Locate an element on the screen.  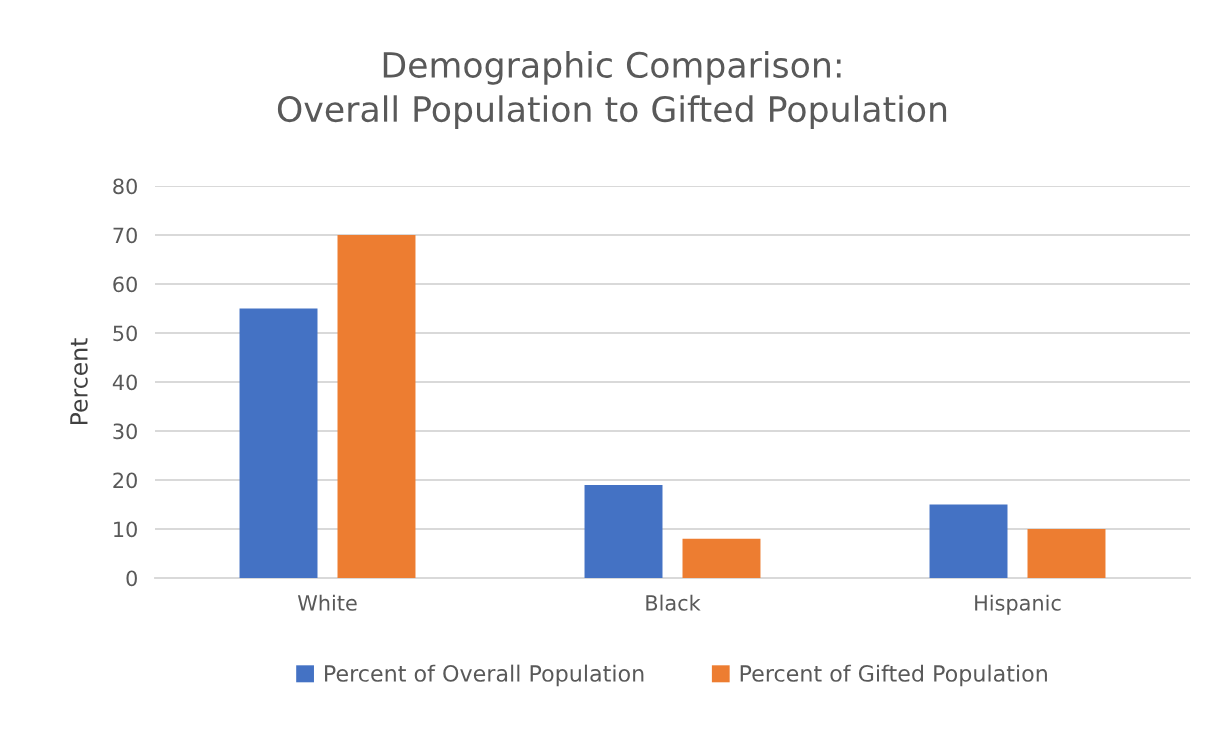
y-axis-title: Percent is located at coordinates (79, 381).